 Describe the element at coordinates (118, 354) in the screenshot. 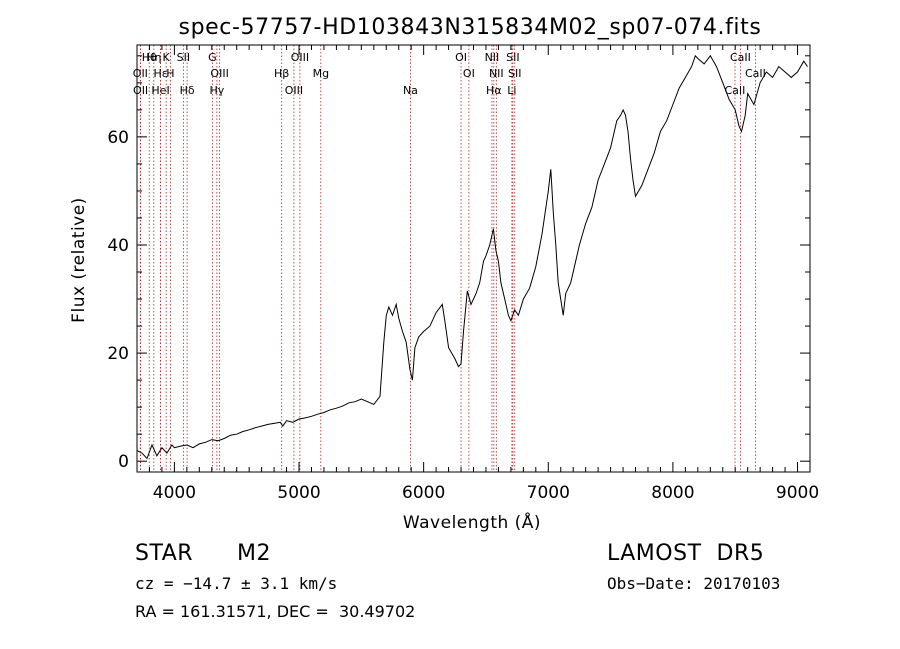

I see `y-tick-label: 20` at that location.